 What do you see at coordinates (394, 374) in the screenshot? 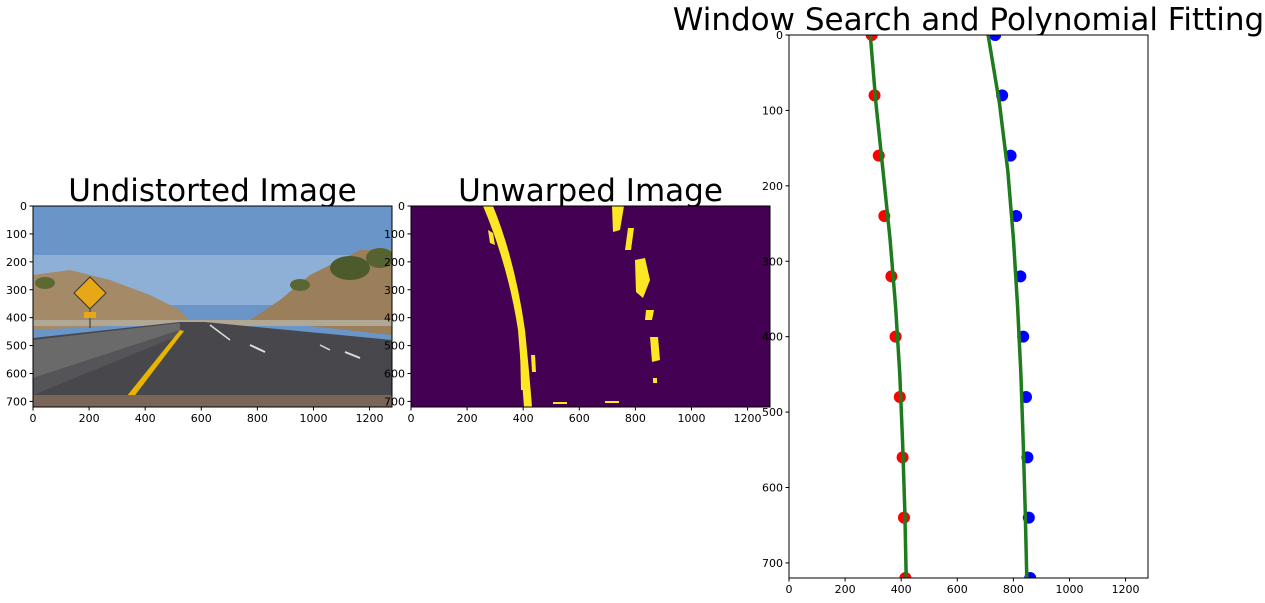
I see `panel2-ytick-label: 600` at bounding box center [394, 374].